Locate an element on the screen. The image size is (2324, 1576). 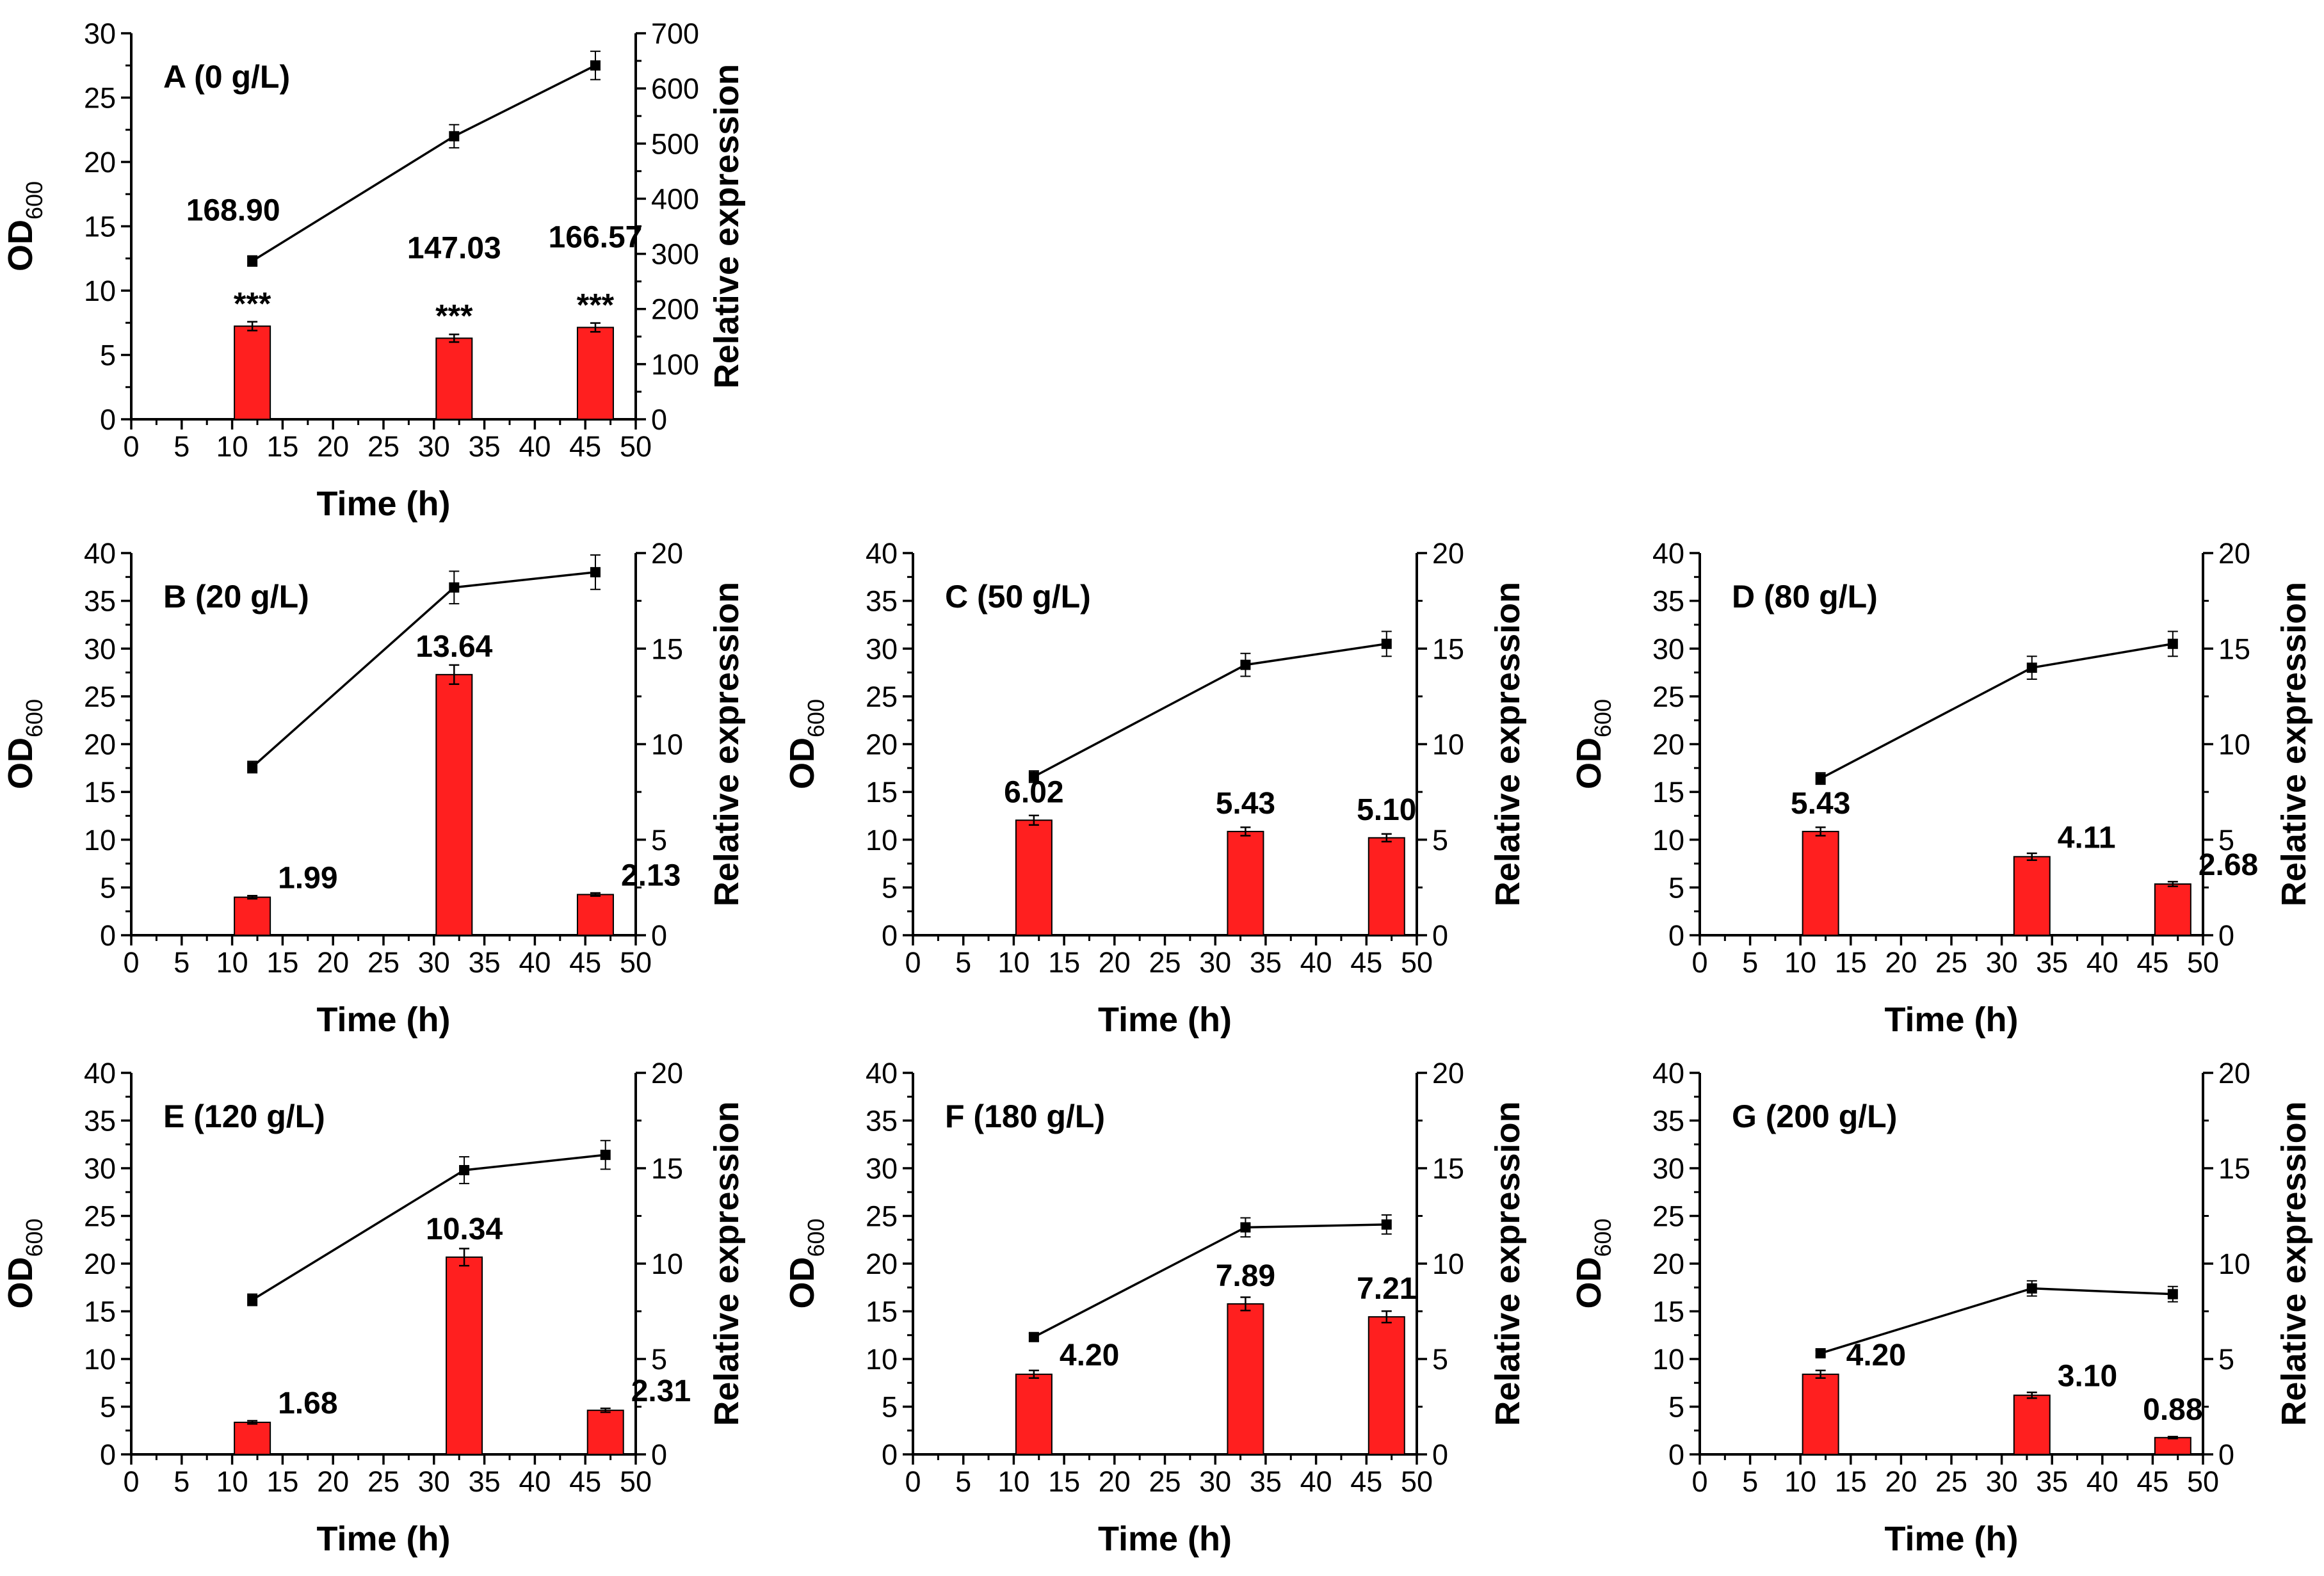
y-left-tick-label: 10 is located at coordinates (100, 291).